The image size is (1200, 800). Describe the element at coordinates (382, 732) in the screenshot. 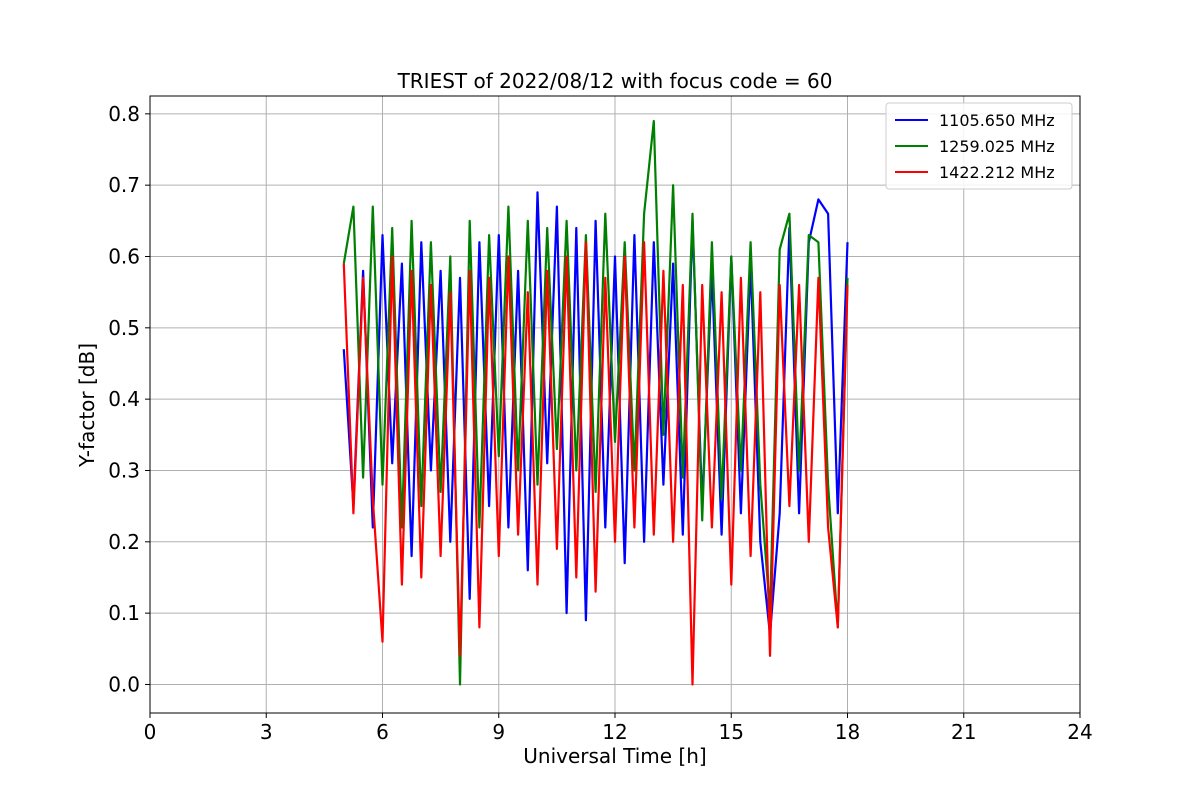

I see `x-tick-label: 6` at that location.